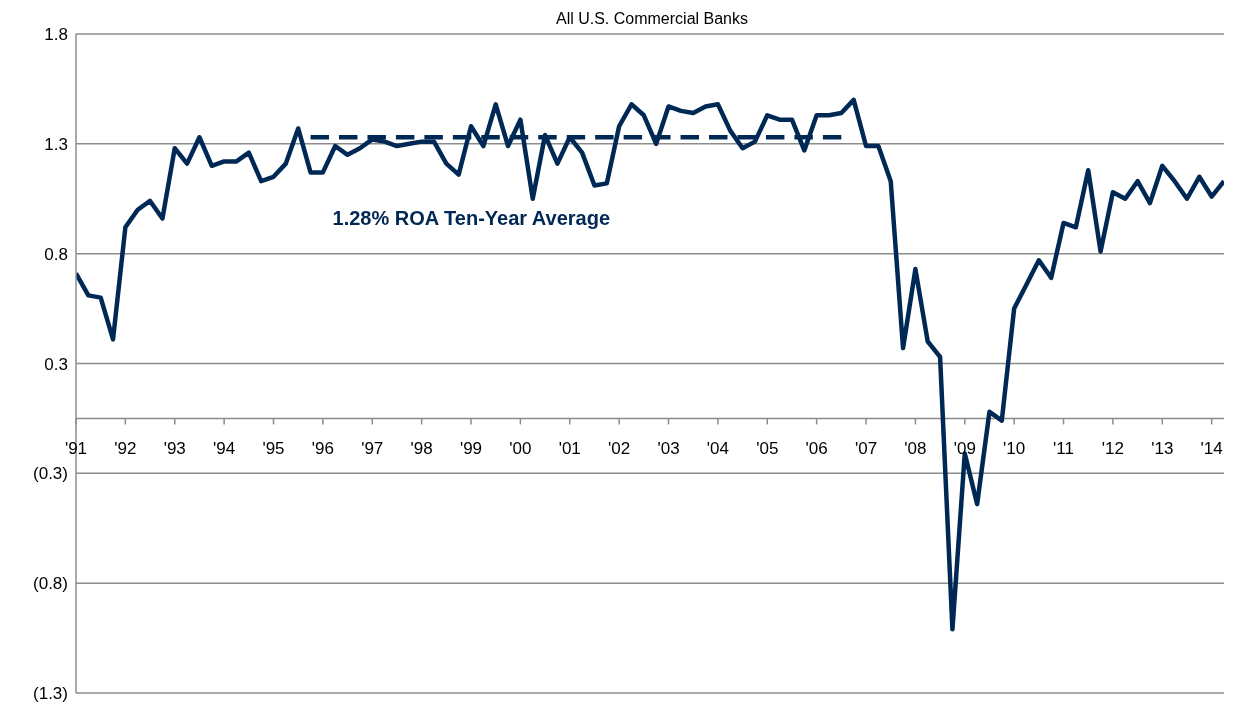 This screenshot has width=1244, height=719. I want to click on y-tick-label: (0.8), so click(50, 584).